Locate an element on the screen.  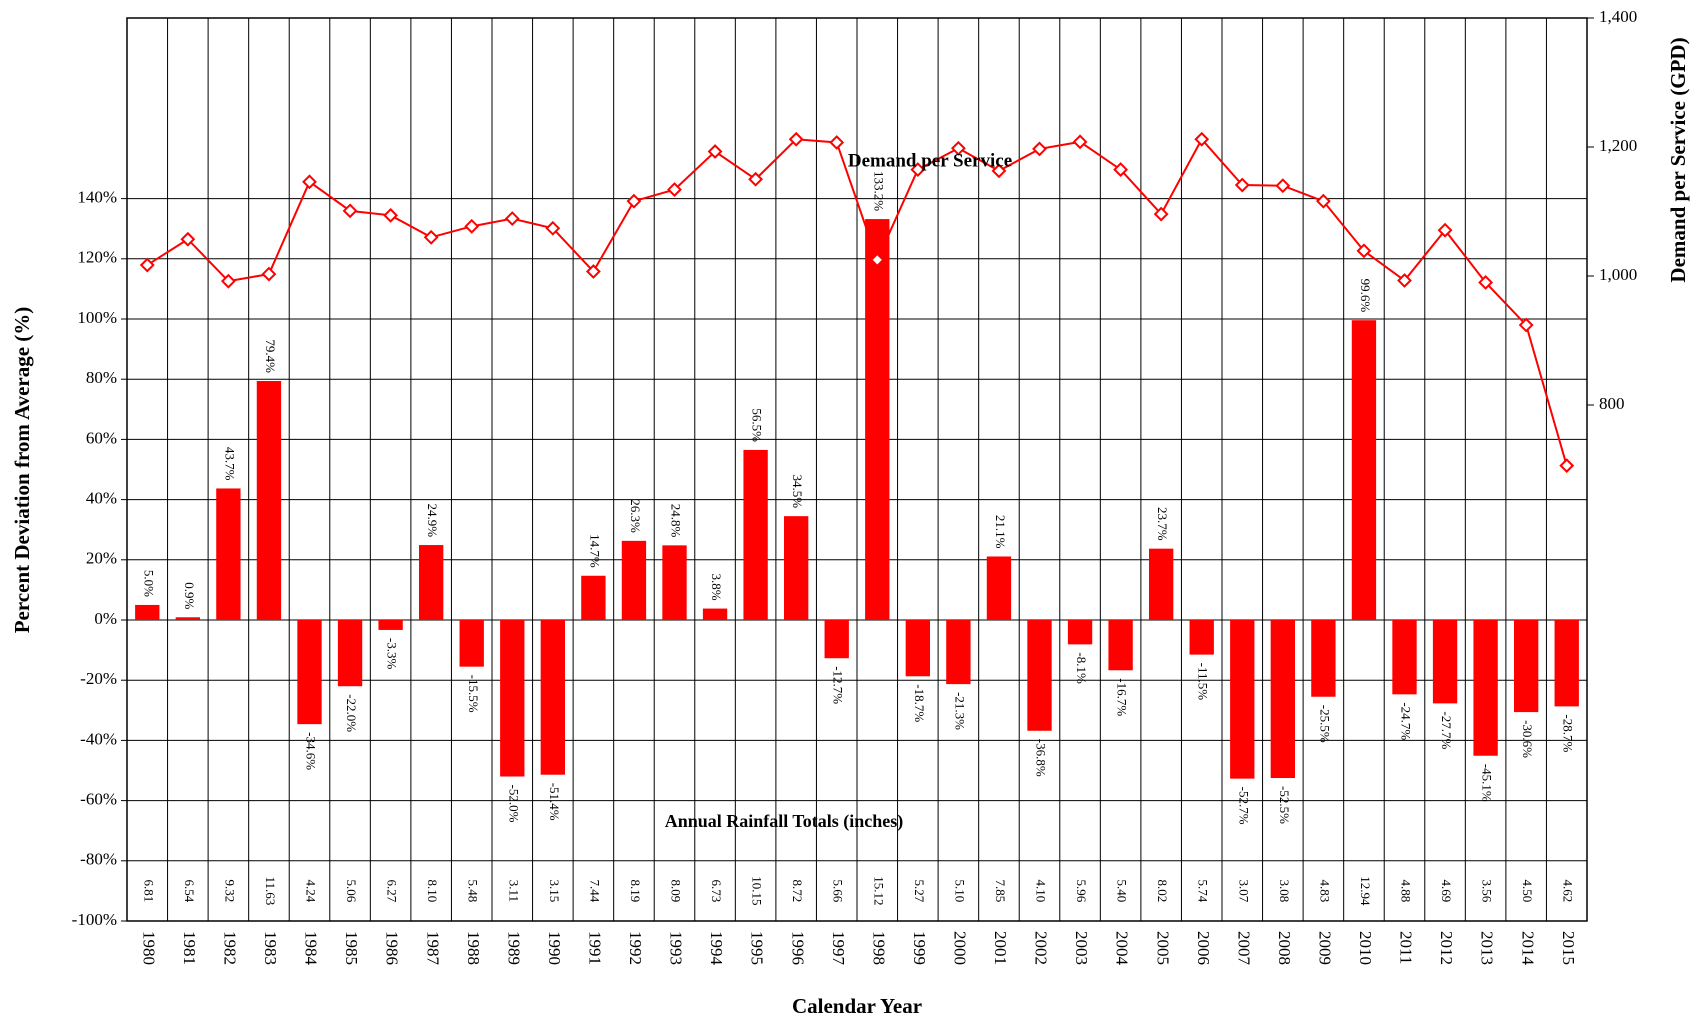
x-tick-label: 2007 is located at coordinates (1243, 948).